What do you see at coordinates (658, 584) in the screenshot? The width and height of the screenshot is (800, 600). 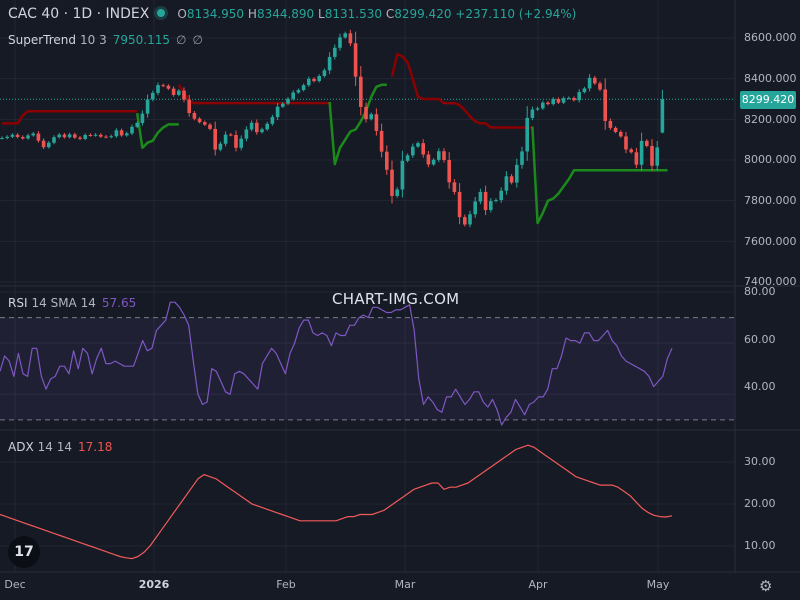 I see `time-tick-label: May` at bounding box center [658, 584].